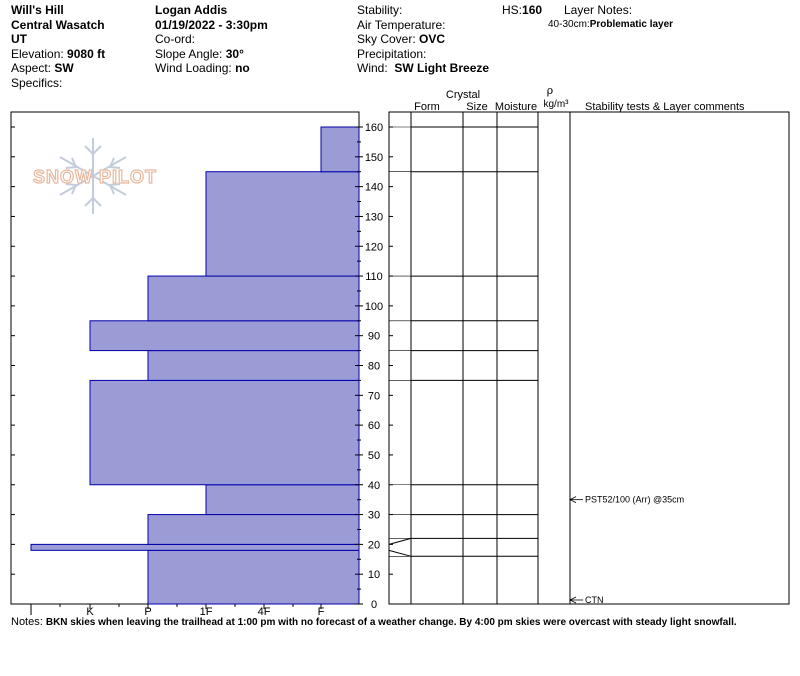 Image resolution: width=800 pixels, height=676 pixels. I want to click on header-form: Form, so click(427, 107).